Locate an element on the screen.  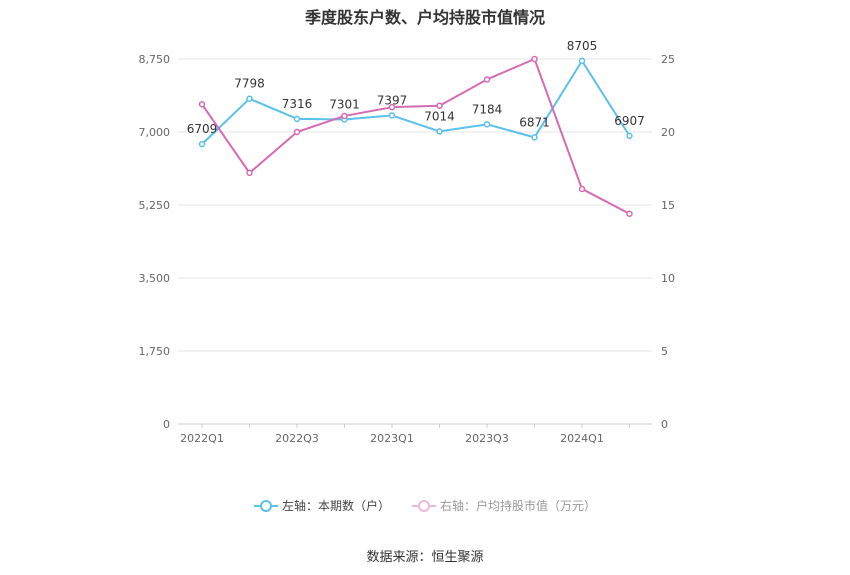
data-label: 7301 is located at coordinates (344, 104).